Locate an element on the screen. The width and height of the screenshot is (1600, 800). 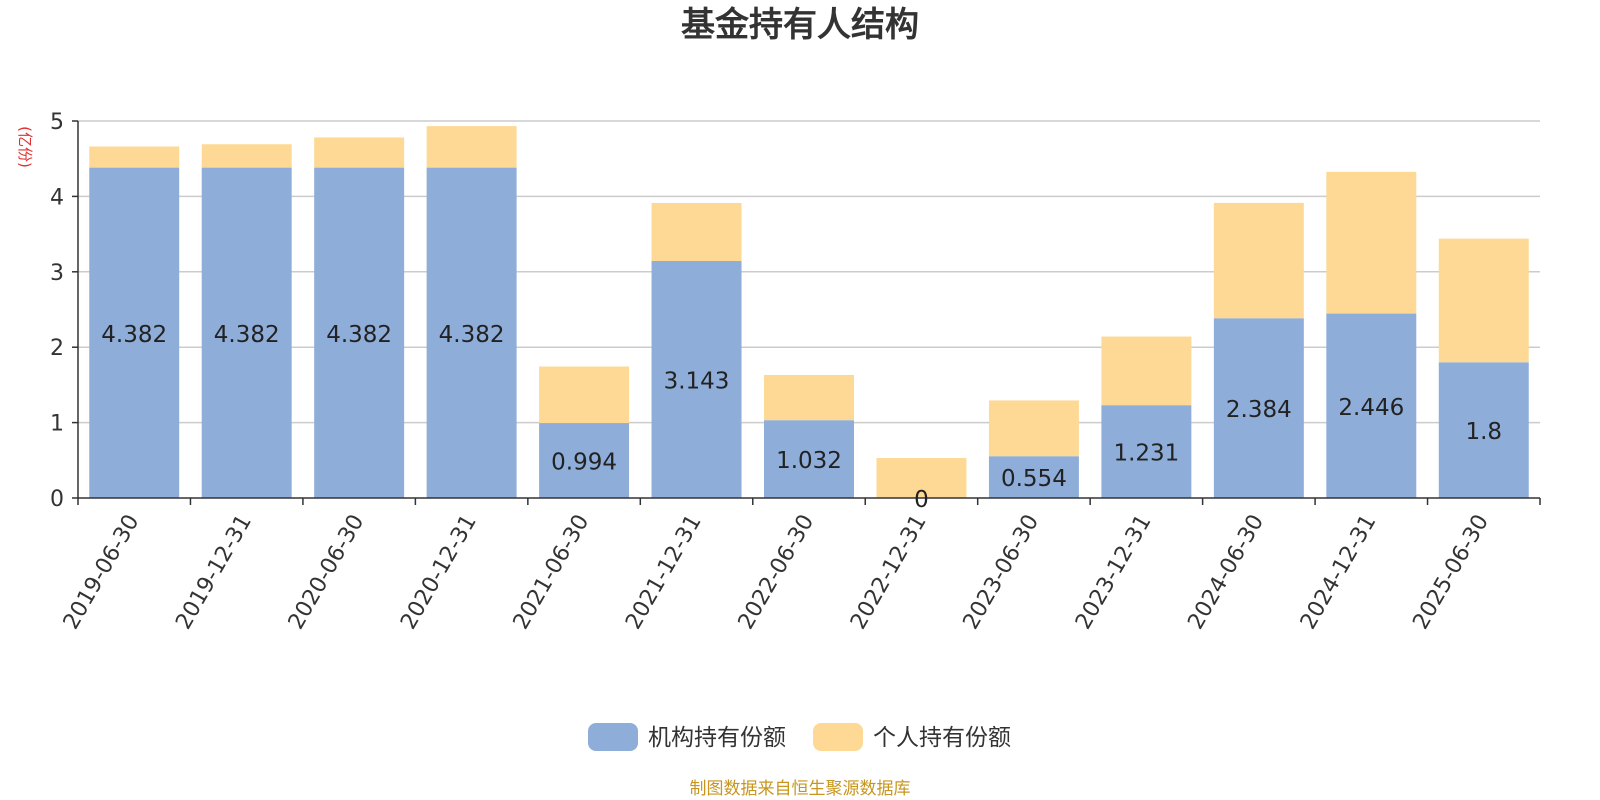
bar-value-label: 1.8 is located at coordinates (1483, 432).